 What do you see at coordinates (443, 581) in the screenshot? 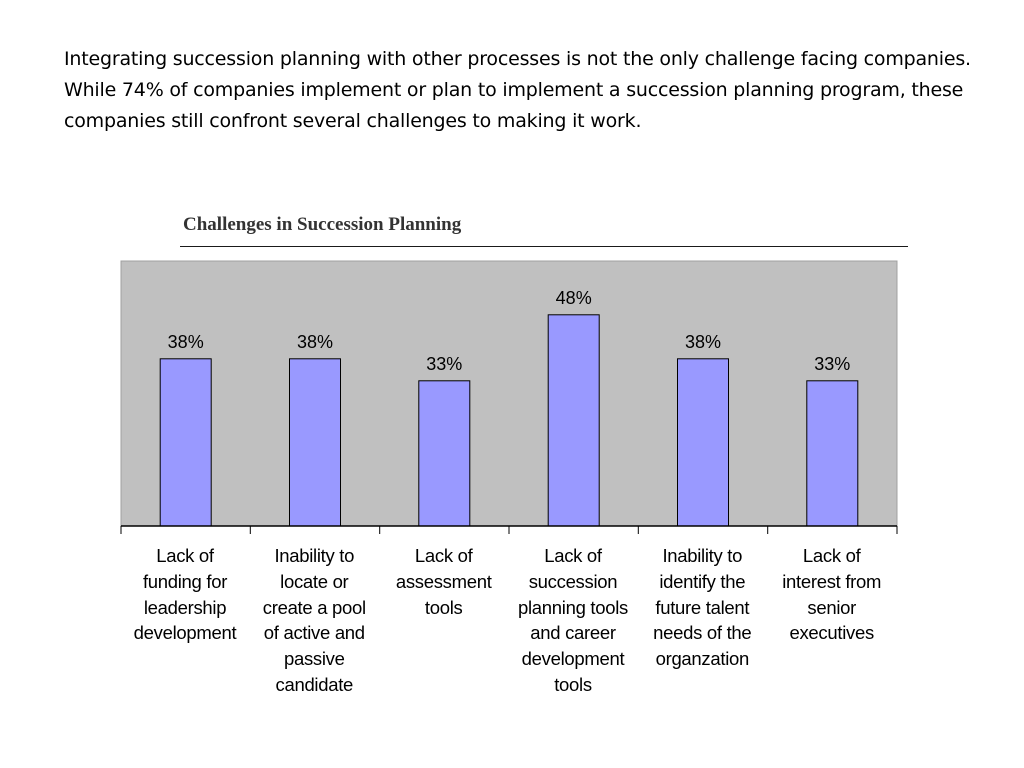
I see `category-label-3: Lack of assessment tools` at bounding box center [443, 581].